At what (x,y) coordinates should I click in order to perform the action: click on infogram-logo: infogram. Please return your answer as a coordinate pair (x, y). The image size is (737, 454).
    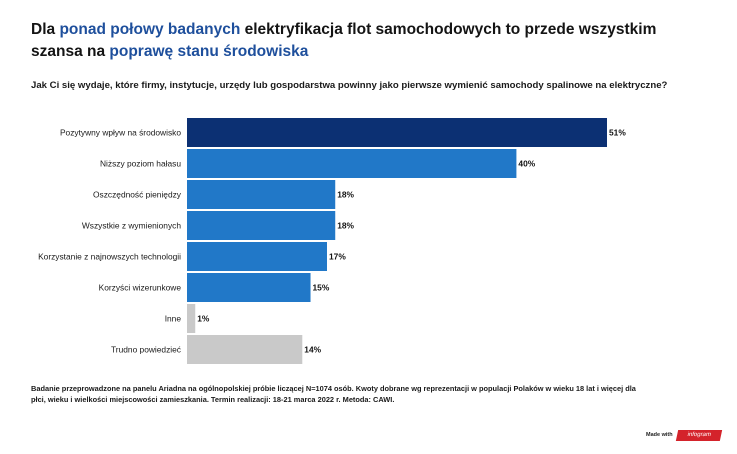
    Looking at the image, I should click on (699, 435).